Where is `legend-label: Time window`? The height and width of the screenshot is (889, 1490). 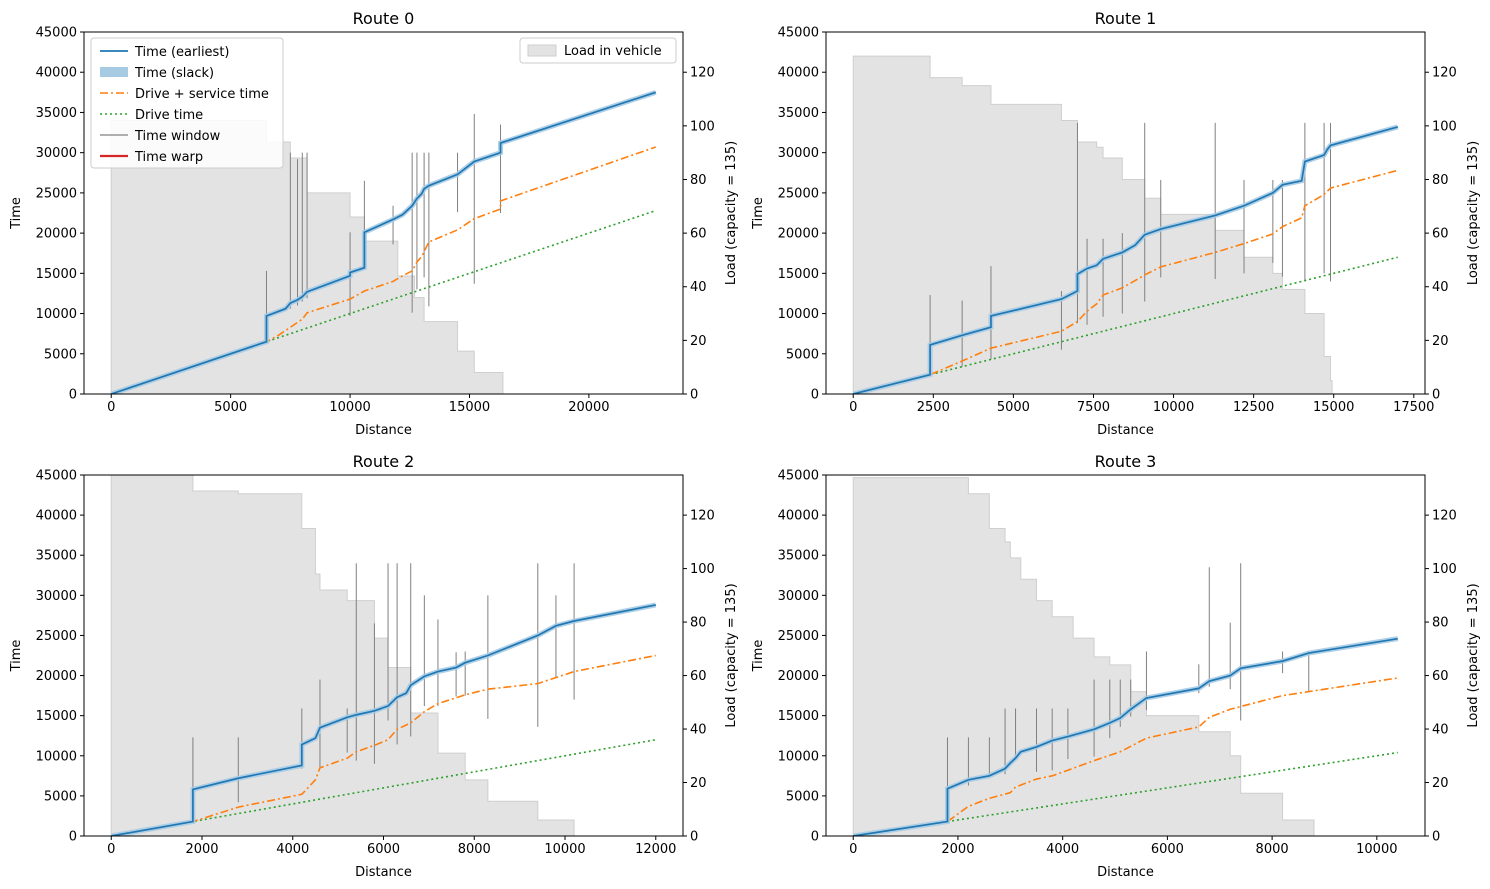 legend-label: Time window is located at coordinates (177, 136).